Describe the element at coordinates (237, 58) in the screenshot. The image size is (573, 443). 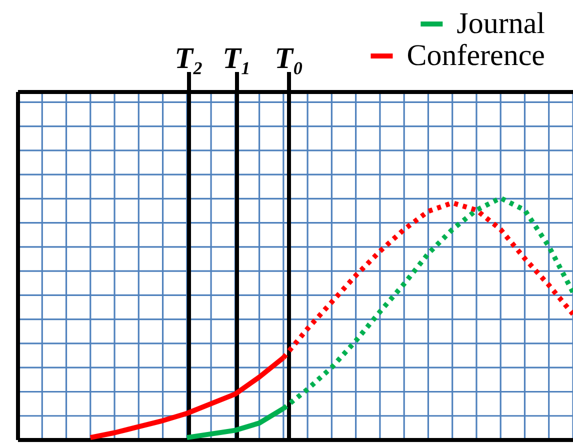
I see `text: T₁` at that location.